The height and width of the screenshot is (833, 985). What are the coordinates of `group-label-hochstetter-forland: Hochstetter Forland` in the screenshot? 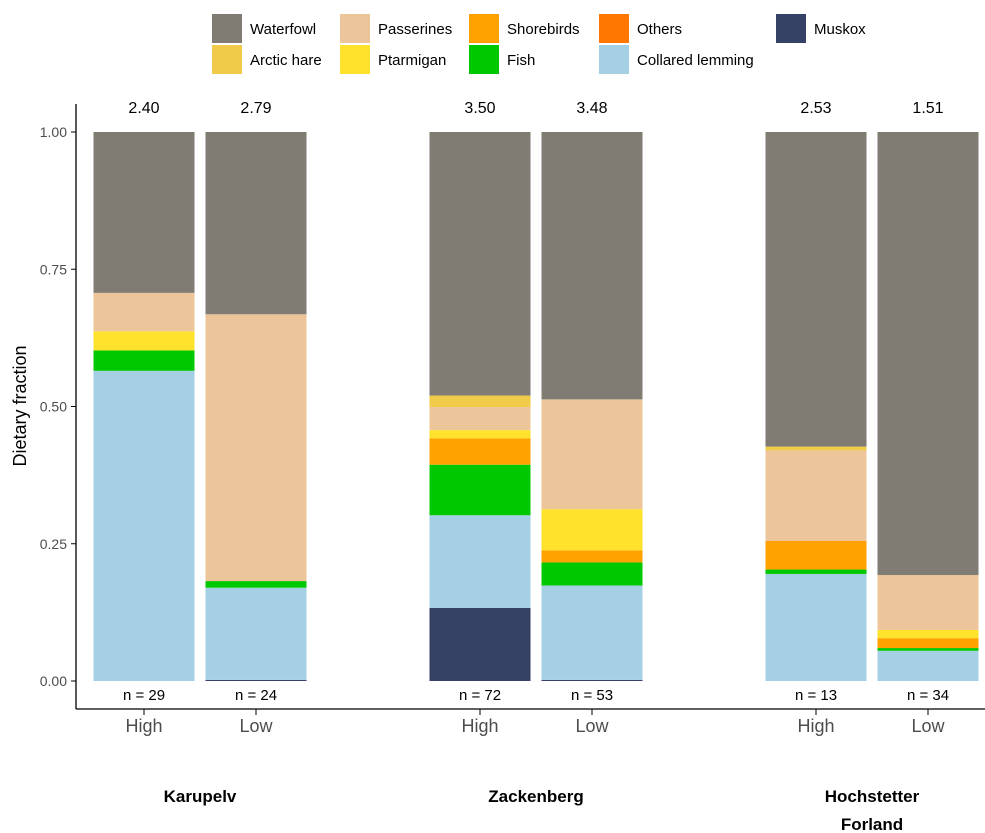 It's located at (872, 810).